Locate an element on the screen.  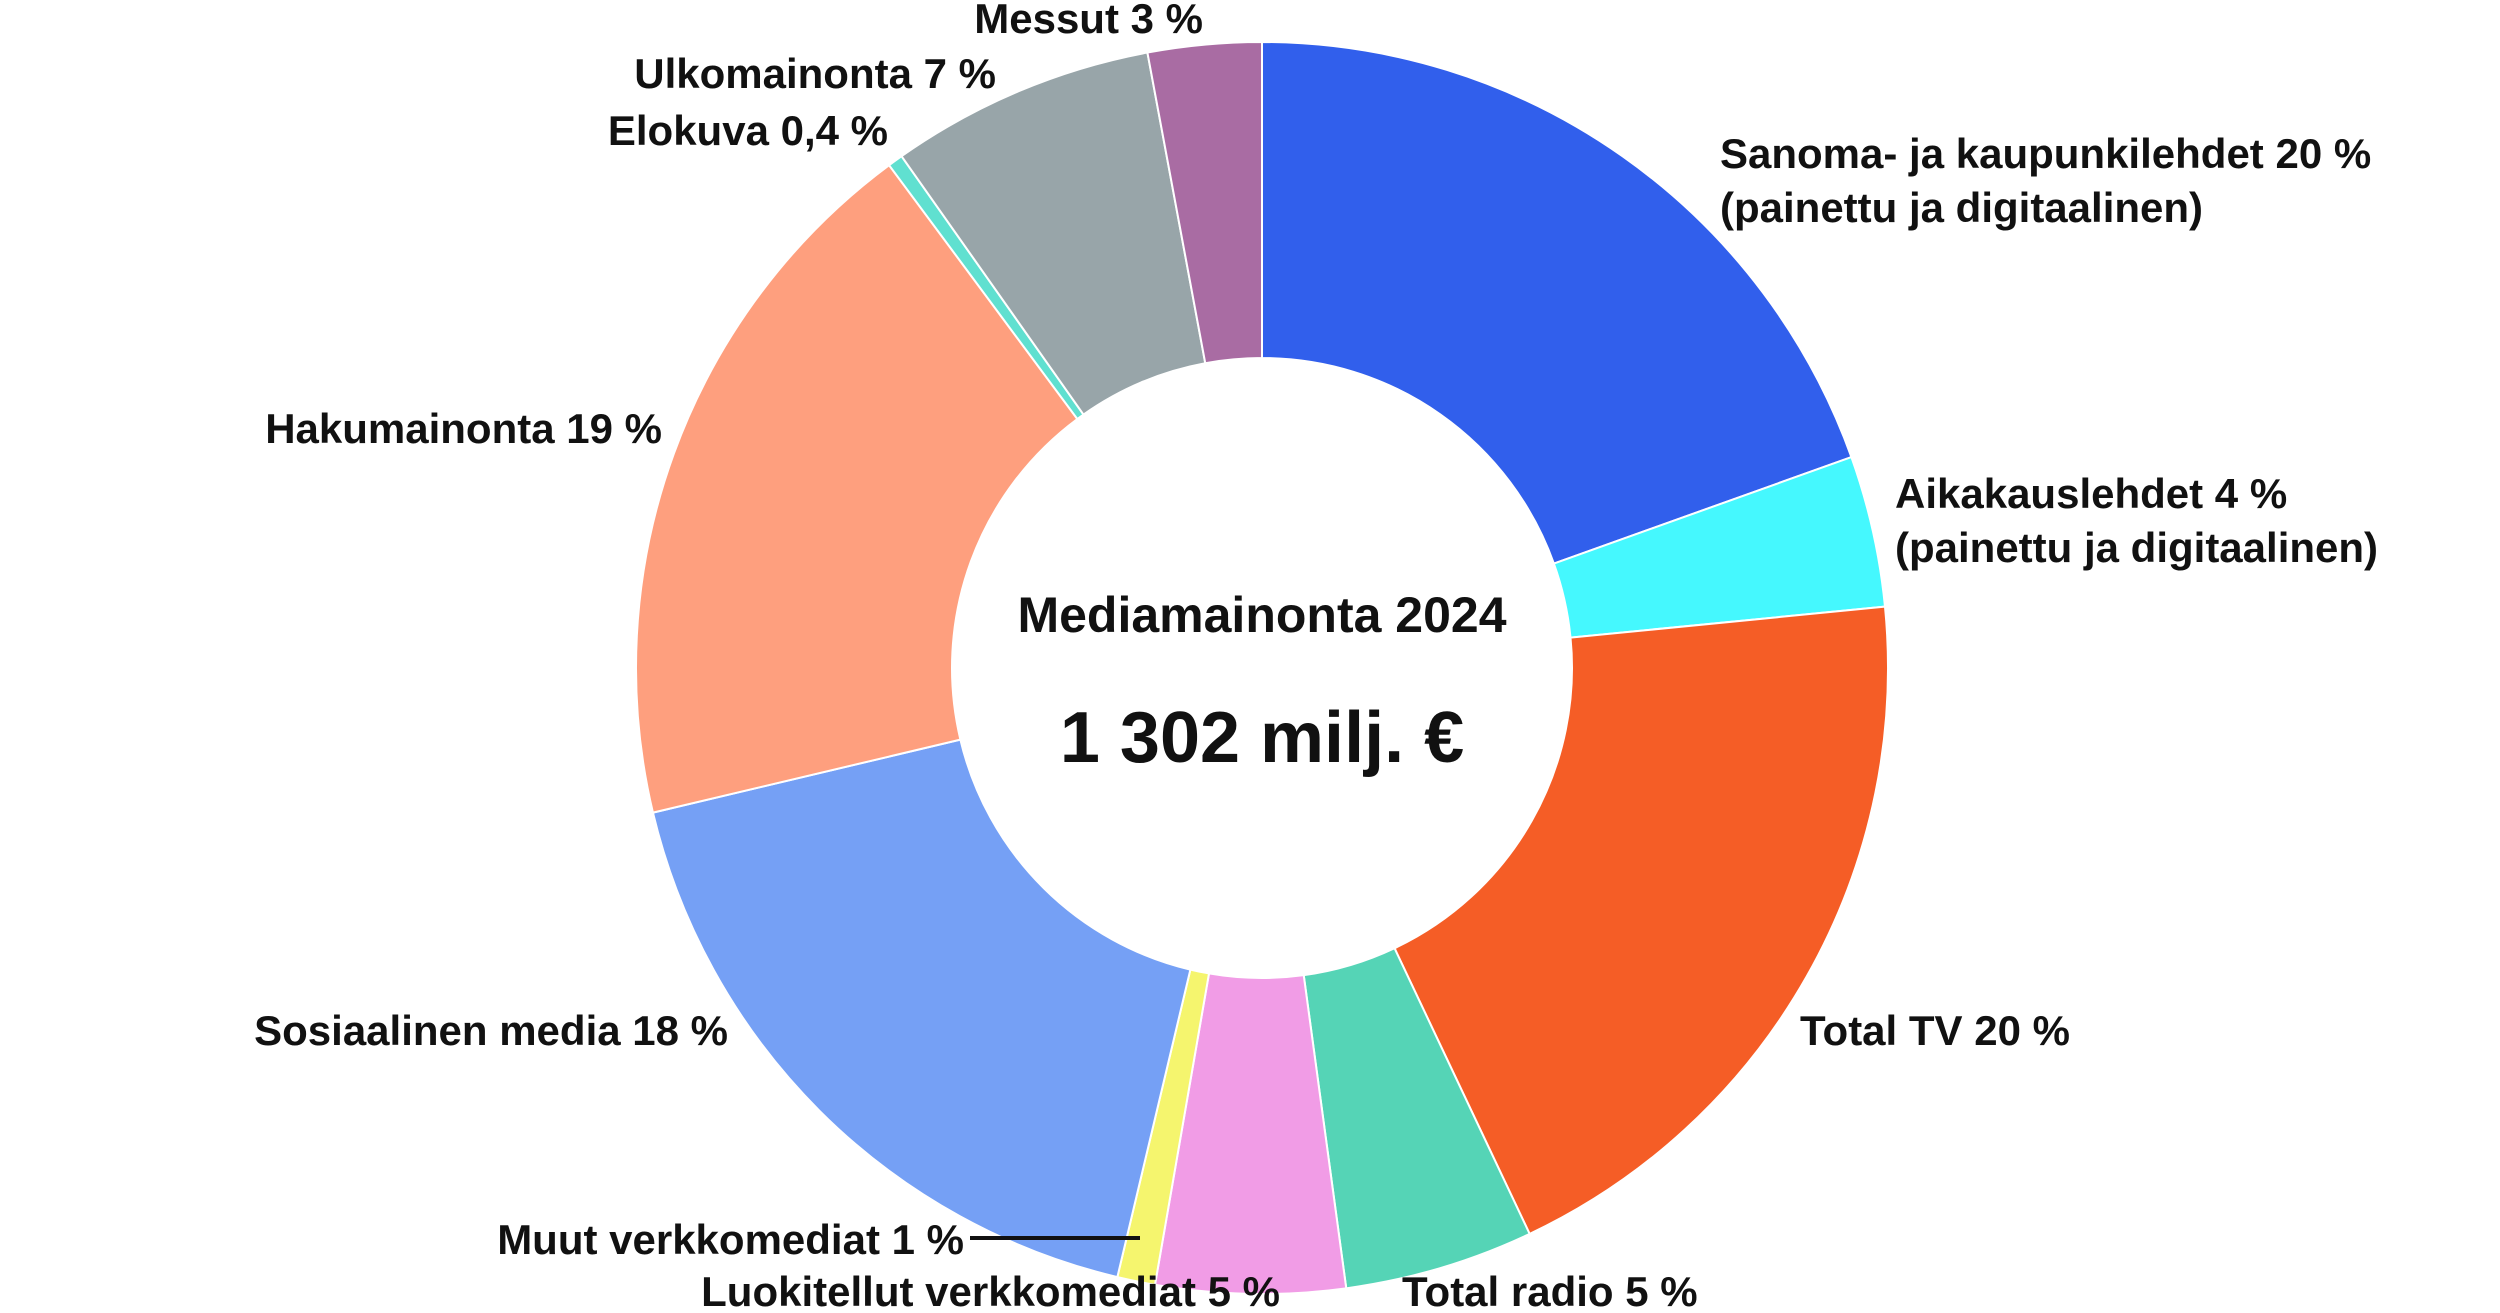
label-total-radio: Total radio 5 % is located at coordinates (1550, 1290).